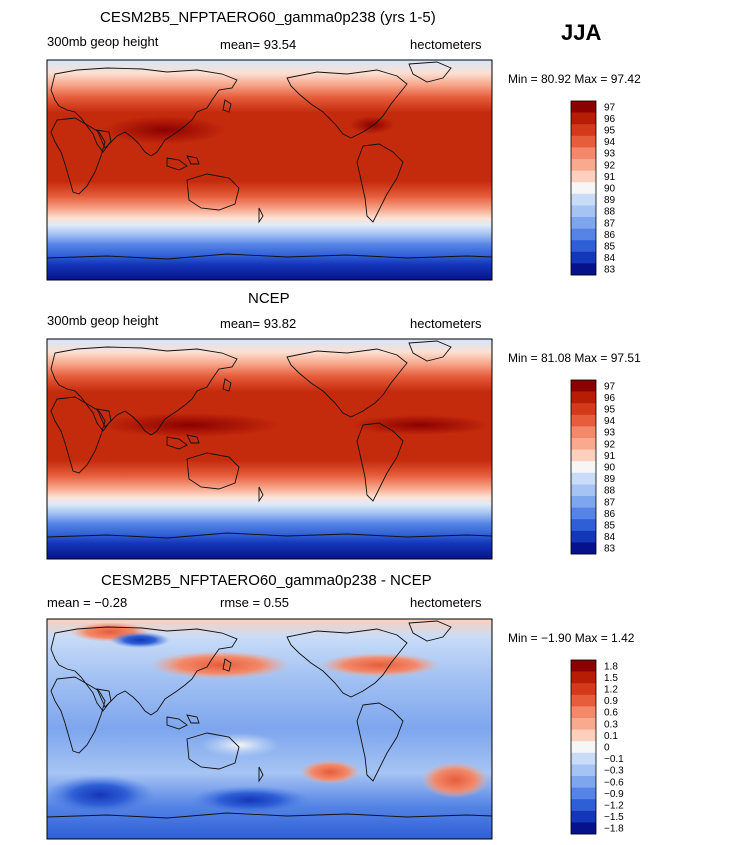 The image size is (733, 845). I want to click on colorbar-label: 0, so click(607, 748).